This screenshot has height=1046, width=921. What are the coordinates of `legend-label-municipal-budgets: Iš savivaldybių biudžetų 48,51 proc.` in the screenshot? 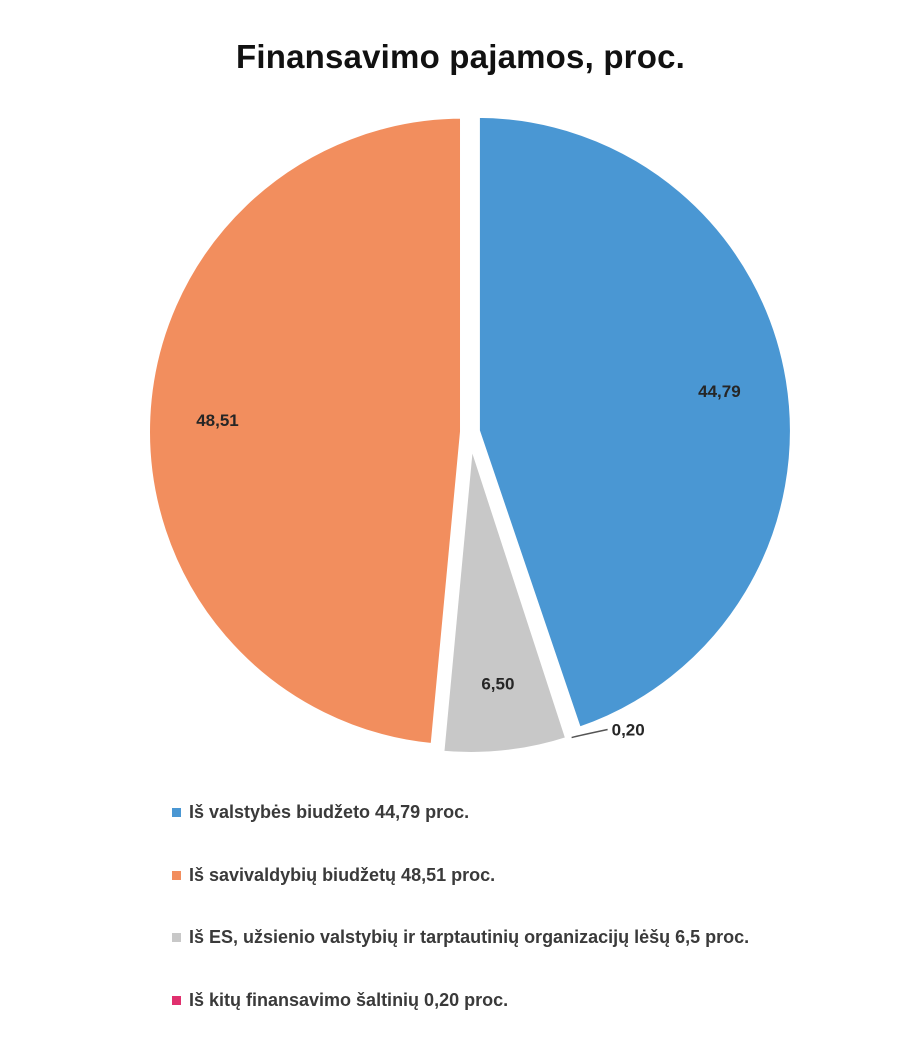 It's located at (342, 874).